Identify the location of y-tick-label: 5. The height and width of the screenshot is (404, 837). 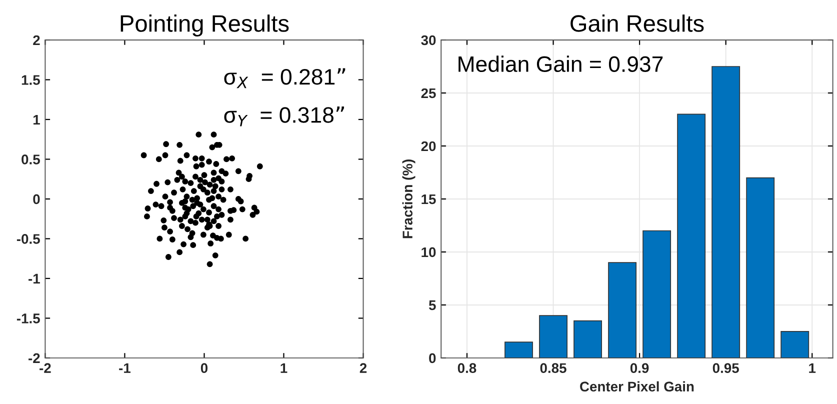
(432, 305).